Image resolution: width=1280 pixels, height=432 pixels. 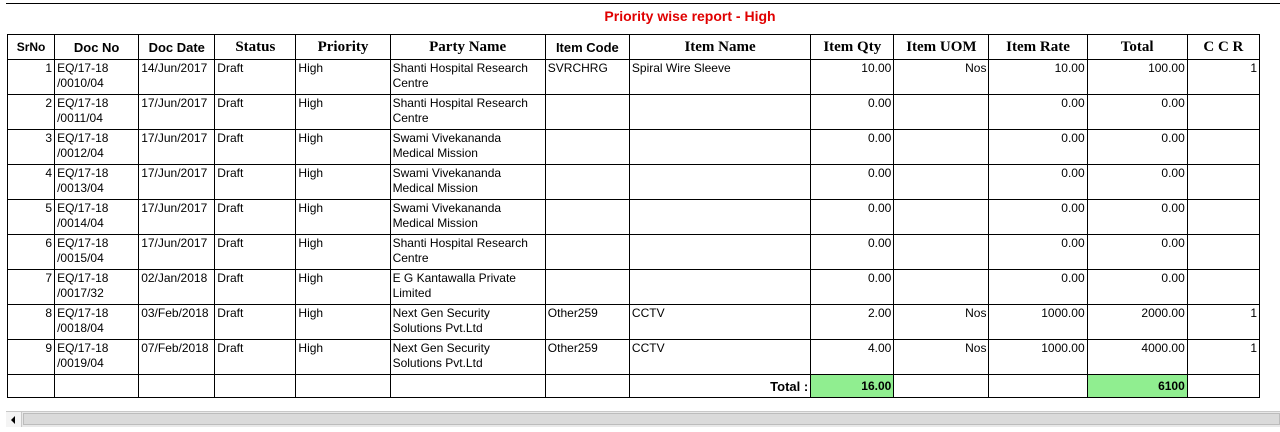 I want to click on cell-doc-no: EQ/17-18/0011/04, so click(x=97, y=112).